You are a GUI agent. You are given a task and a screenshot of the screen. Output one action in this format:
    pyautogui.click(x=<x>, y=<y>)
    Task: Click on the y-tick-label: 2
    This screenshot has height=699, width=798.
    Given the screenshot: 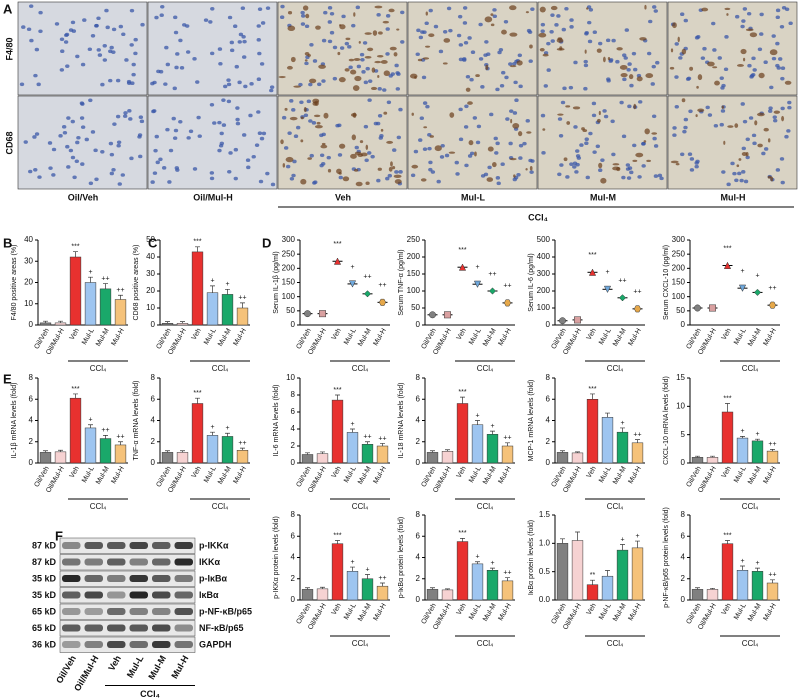 What is the action you would take?
    pyautogui.click(x=418, y=441)
    